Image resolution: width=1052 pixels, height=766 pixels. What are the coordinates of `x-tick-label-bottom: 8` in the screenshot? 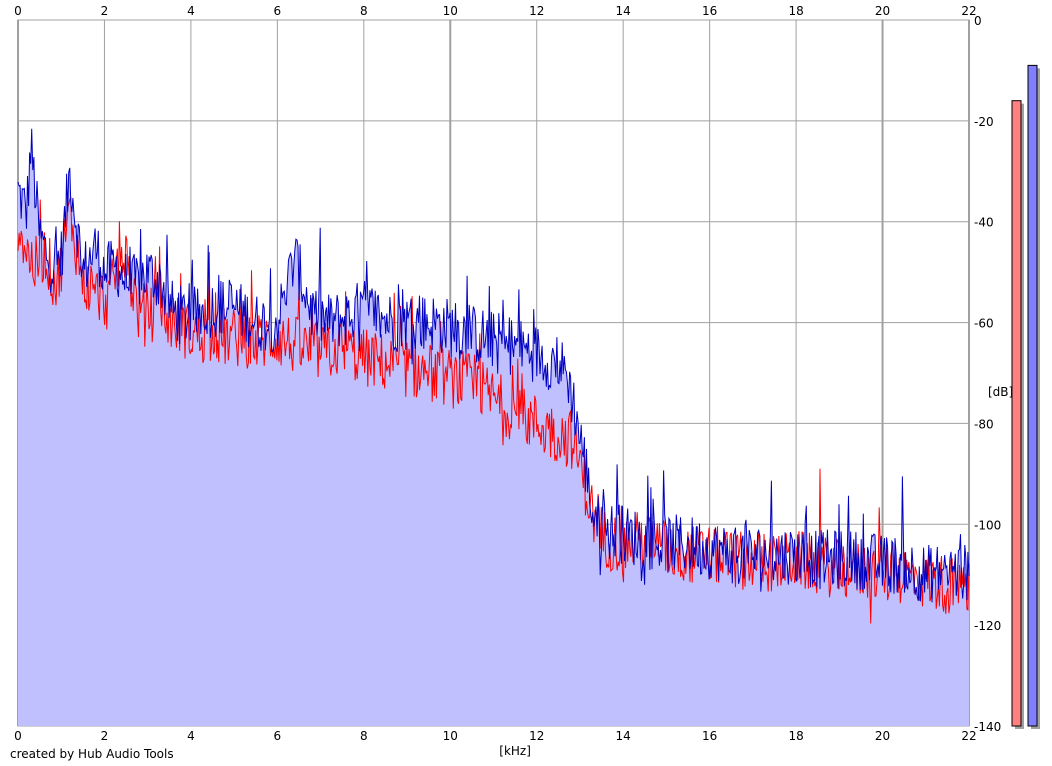 It's located at (364, 736).